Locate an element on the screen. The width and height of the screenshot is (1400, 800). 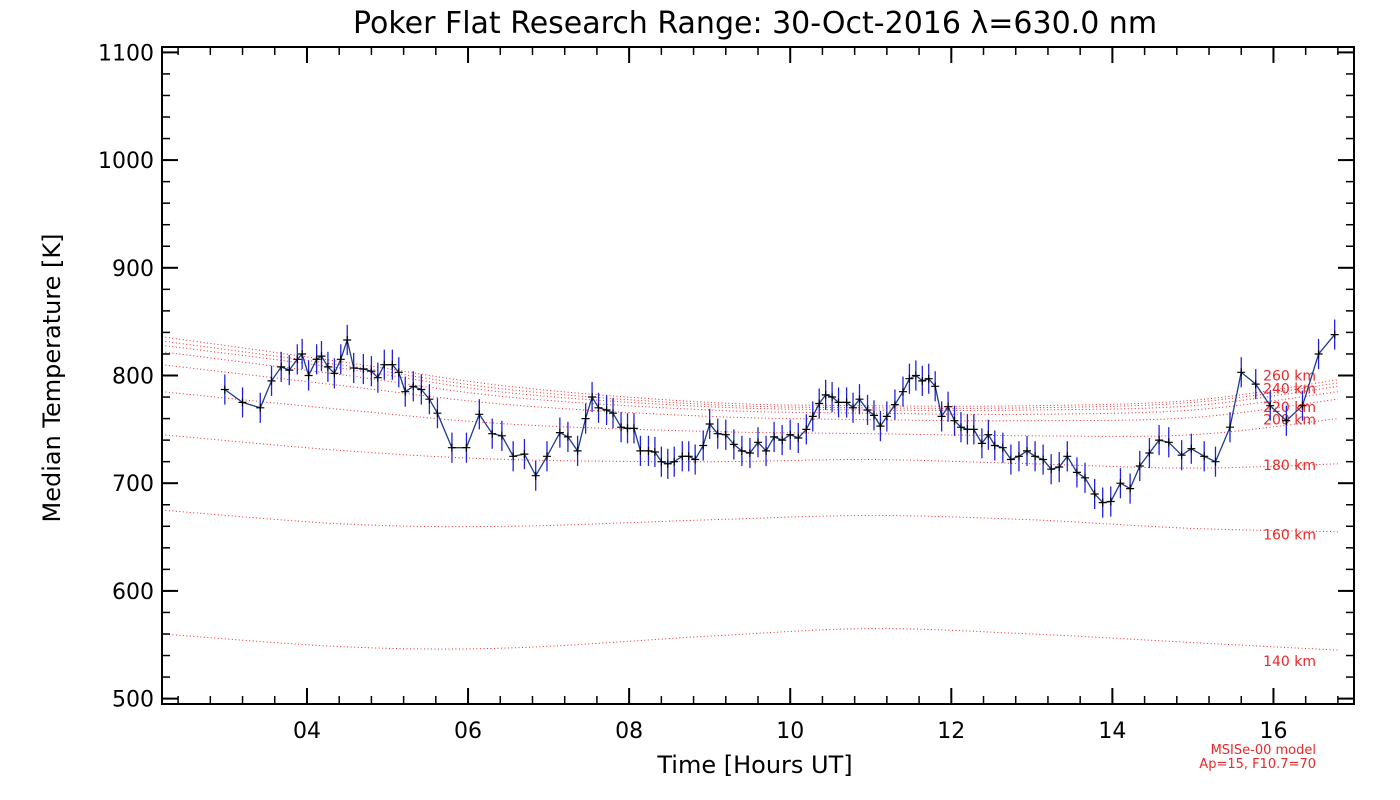
y-tick-label: 500 is located at coordinates (133, 700).